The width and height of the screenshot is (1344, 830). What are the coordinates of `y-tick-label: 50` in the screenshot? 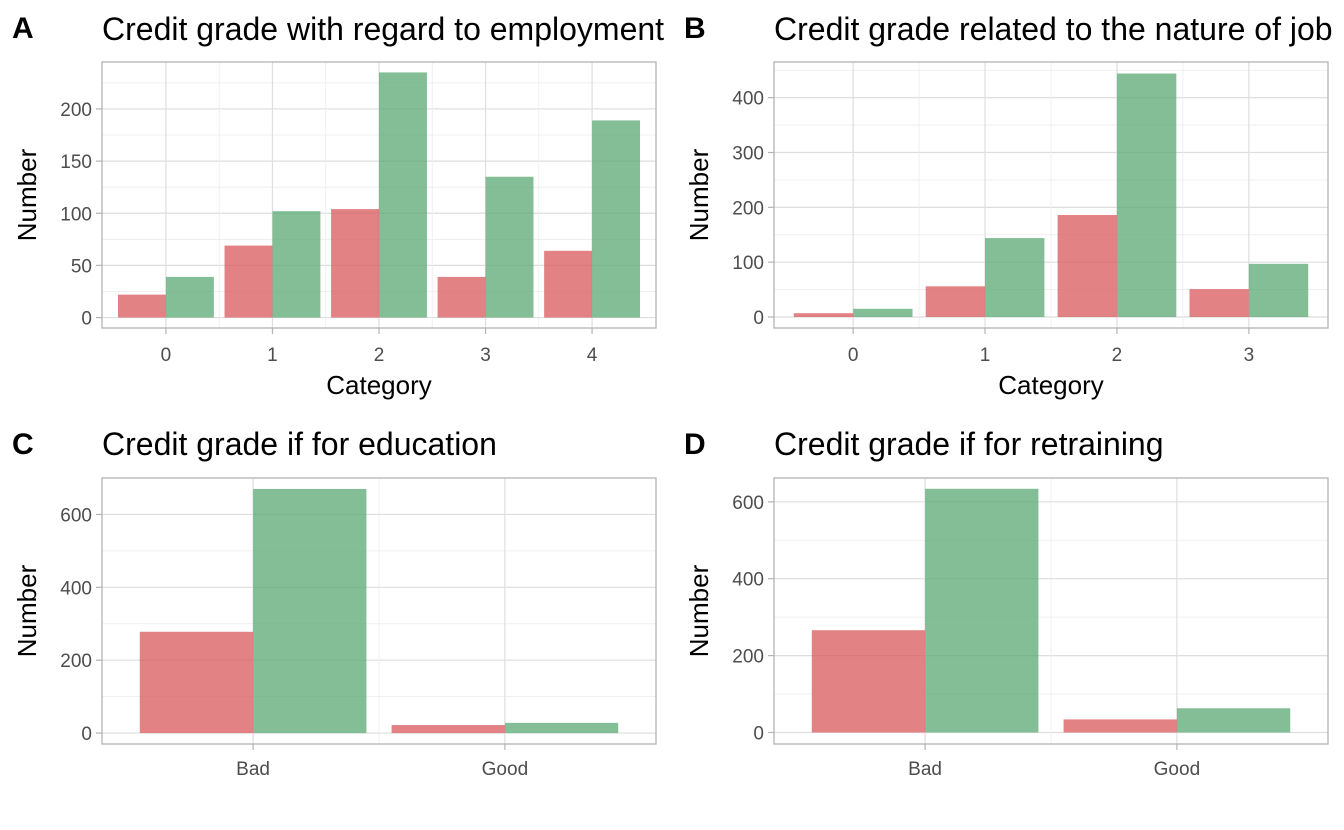 It's located at (81, 266).